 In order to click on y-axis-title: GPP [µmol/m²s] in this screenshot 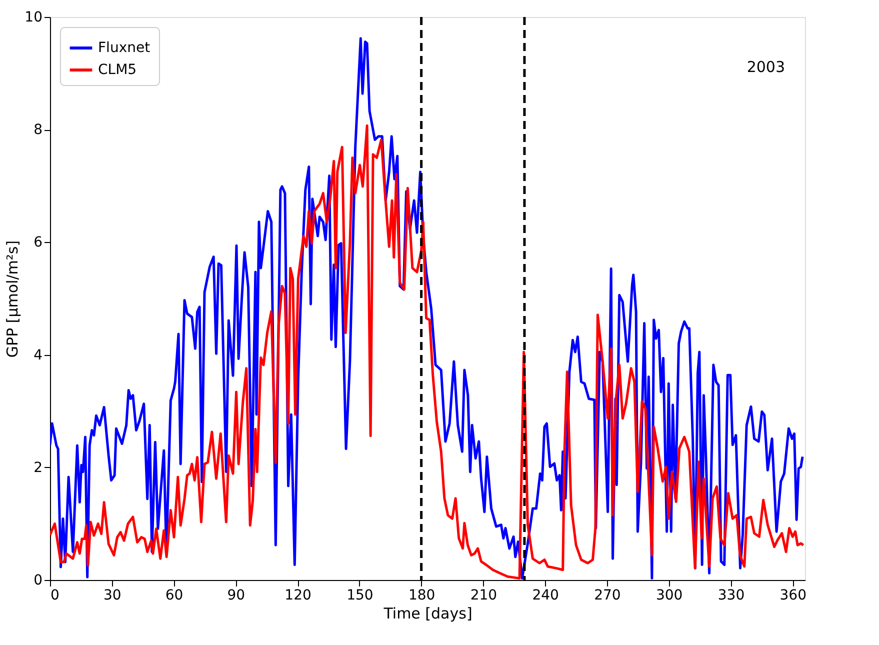, I will do `click(13, 299)`.